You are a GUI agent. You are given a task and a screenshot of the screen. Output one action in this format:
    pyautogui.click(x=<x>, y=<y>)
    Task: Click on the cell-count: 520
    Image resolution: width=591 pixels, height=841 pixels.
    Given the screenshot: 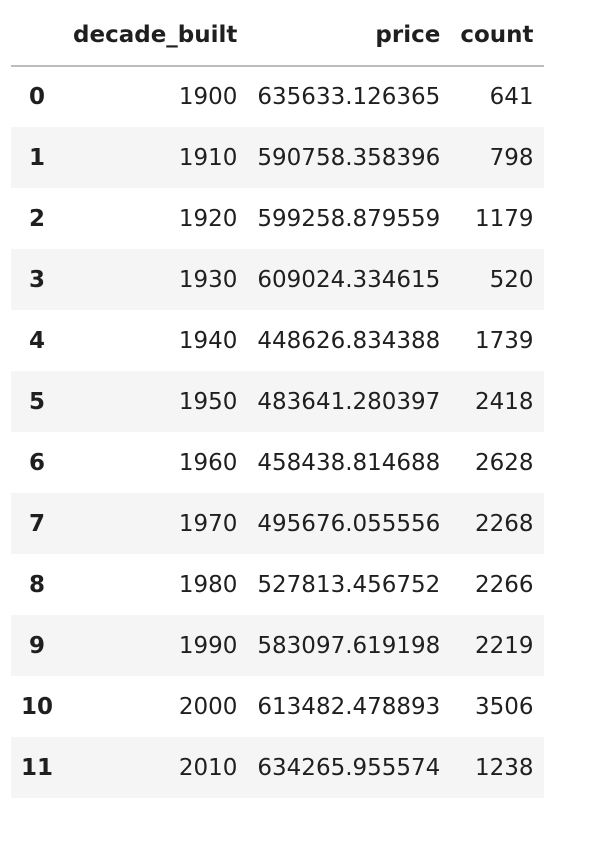 What is the action you would take?
    pyautogui.click(x=511, y=279)
    